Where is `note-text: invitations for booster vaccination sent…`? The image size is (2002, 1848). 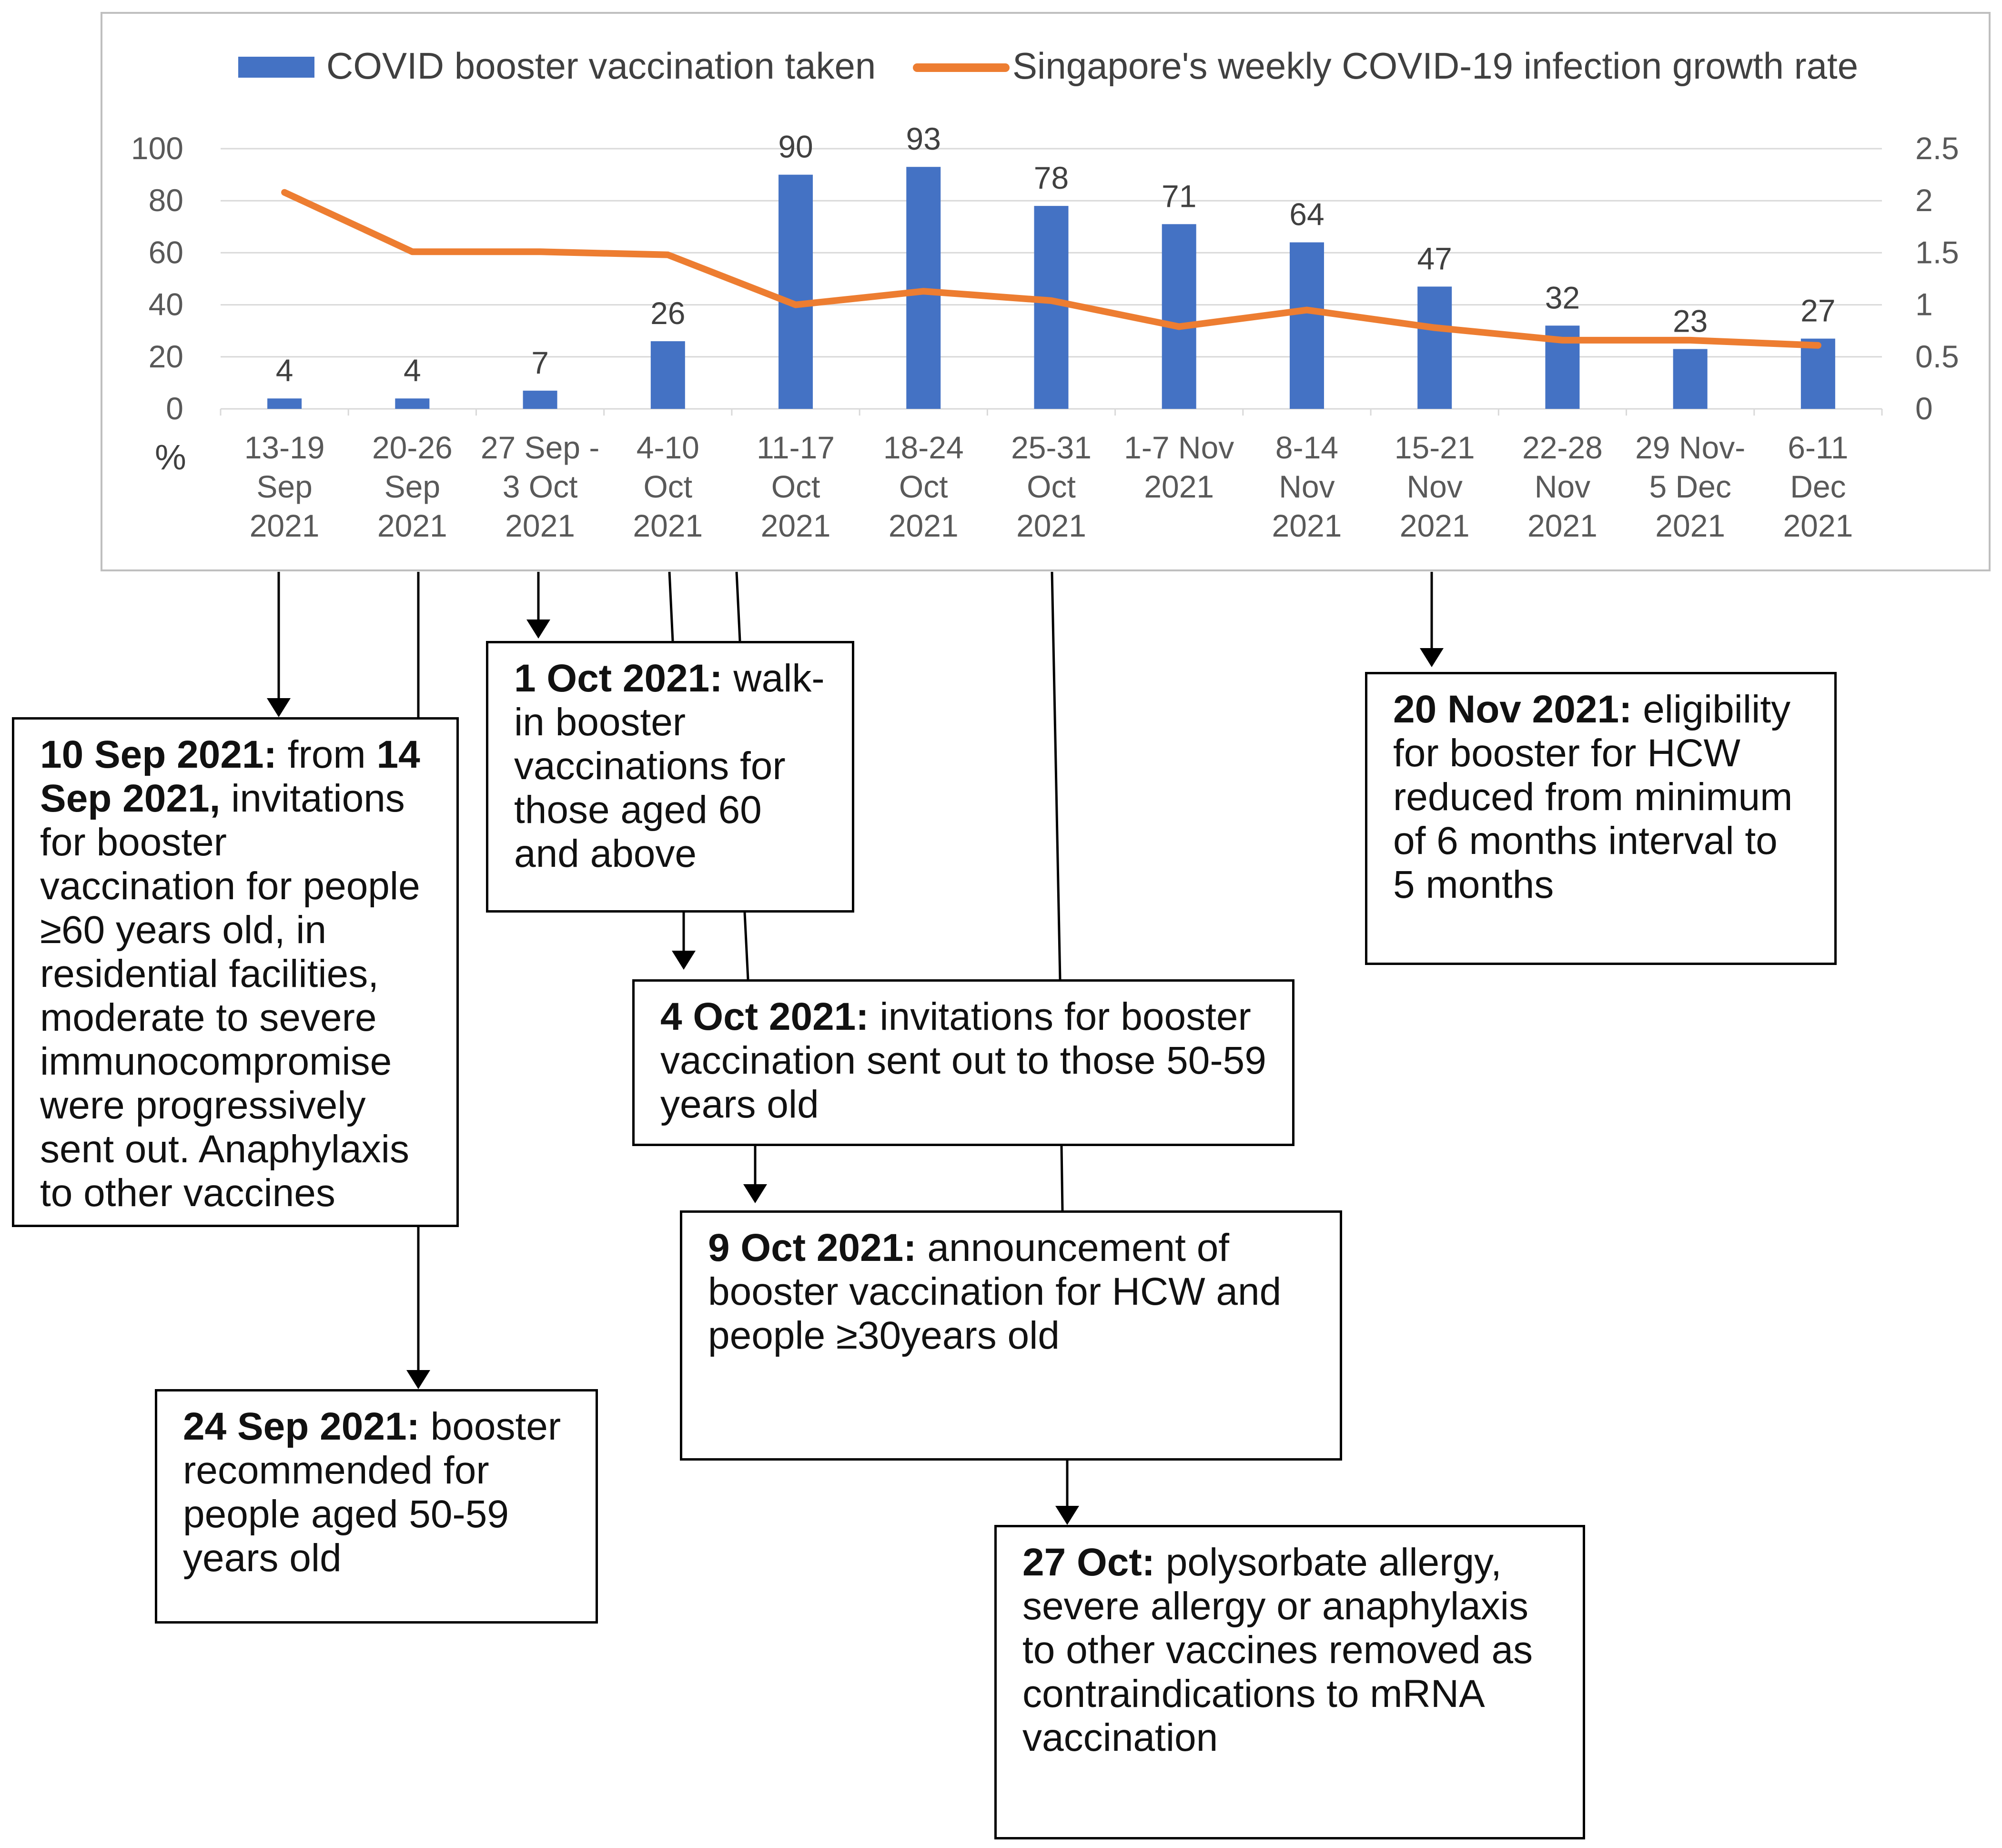 note-text: invitations for booster vaccination sent… is located at coordinates (963, 1060).